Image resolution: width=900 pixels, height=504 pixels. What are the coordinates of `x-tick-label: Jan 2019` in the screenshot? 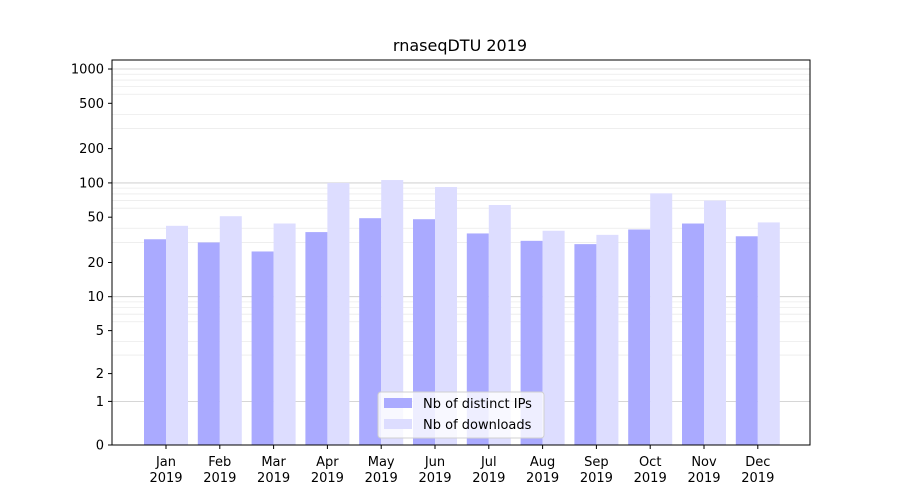 It's located at (165, 470).